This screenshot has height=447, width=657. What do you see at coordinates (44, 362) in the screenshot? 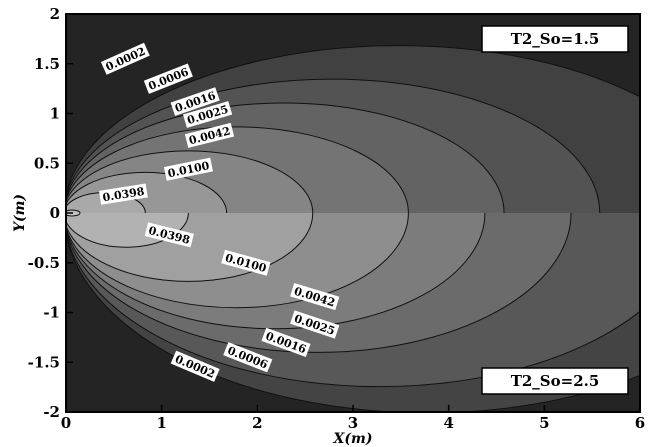
I see `y-tick-label: -1.5` at bounding box center [44, 362].